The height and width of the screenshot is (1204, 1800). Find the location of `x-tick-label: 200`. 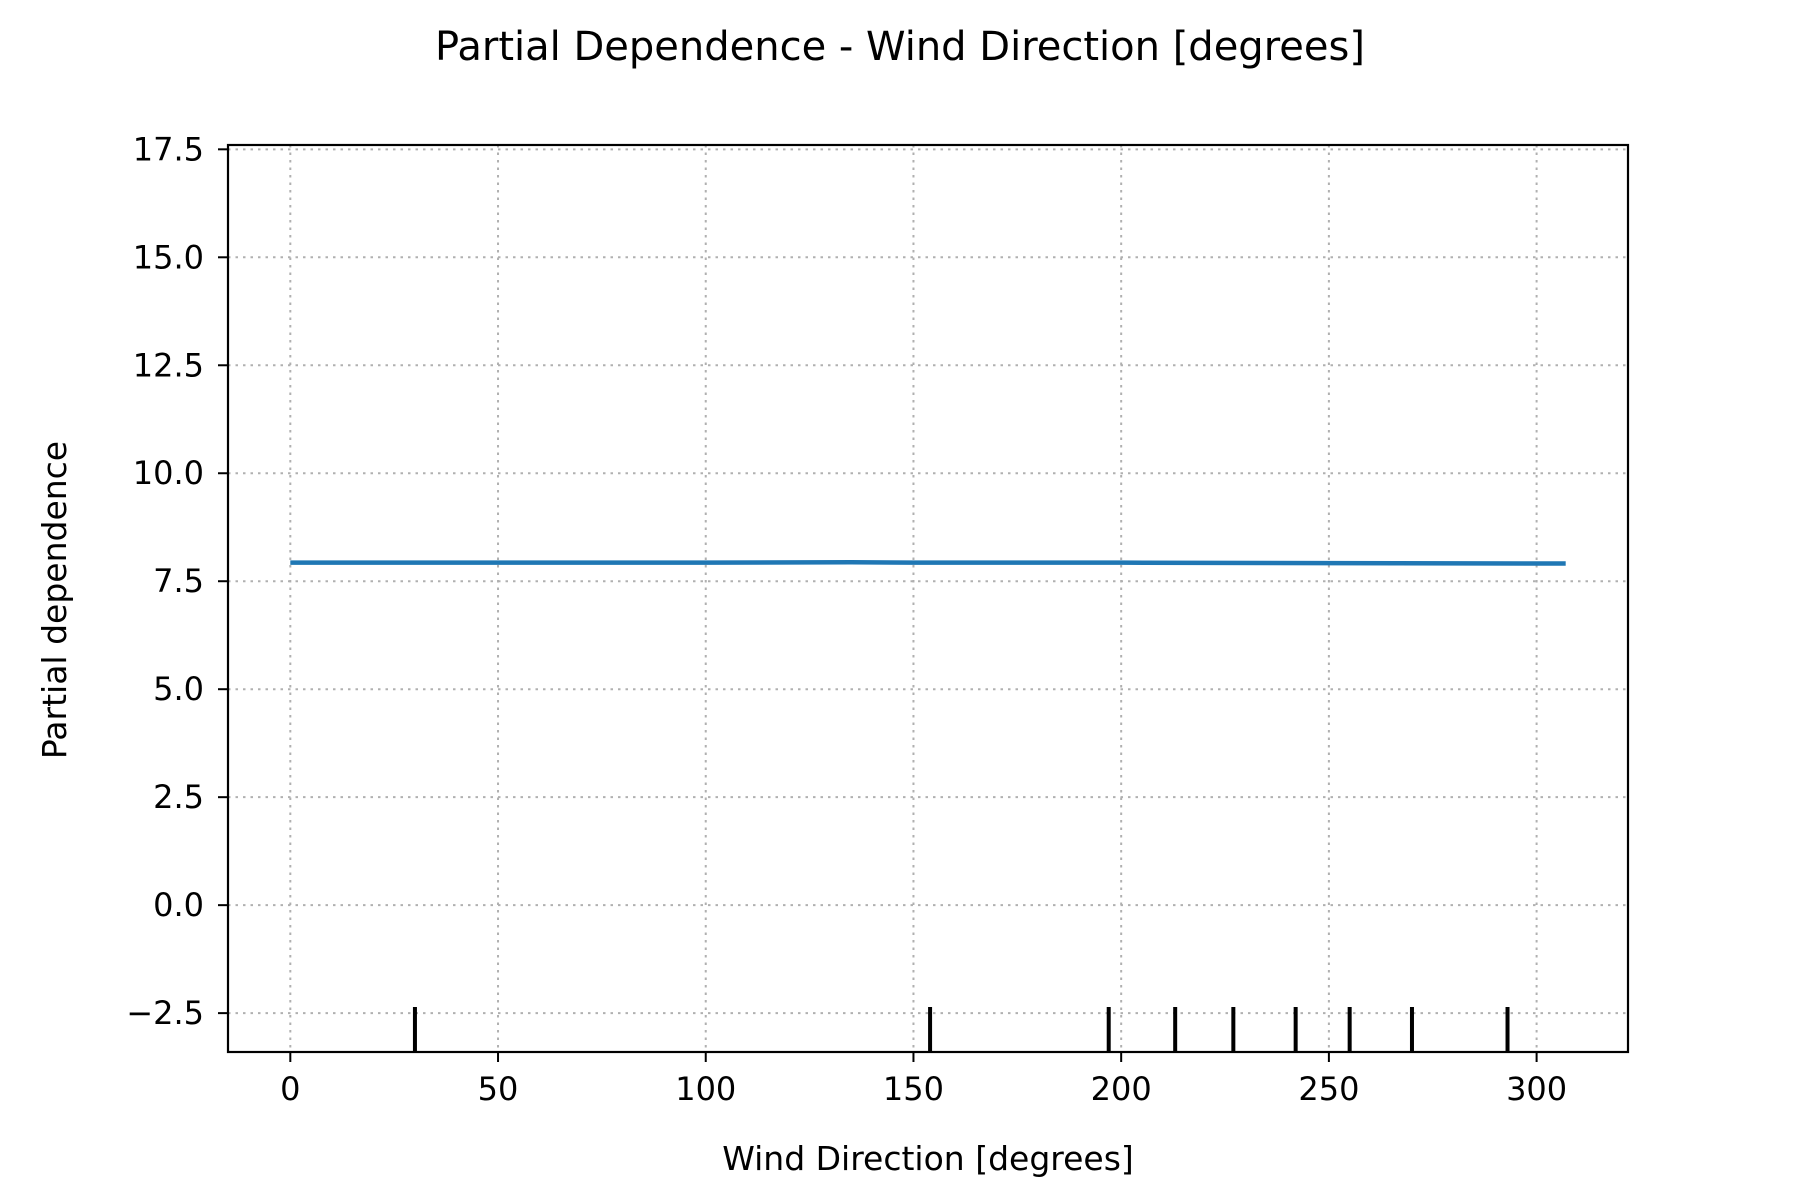

x-tick-label: 200 is located at coordinates (1121, 1089).